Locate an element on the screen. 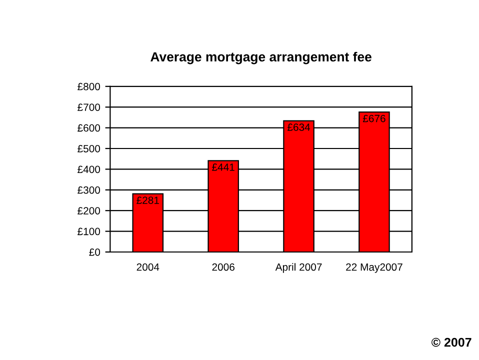  data-label: £634 is located at coordinates (298, 127).